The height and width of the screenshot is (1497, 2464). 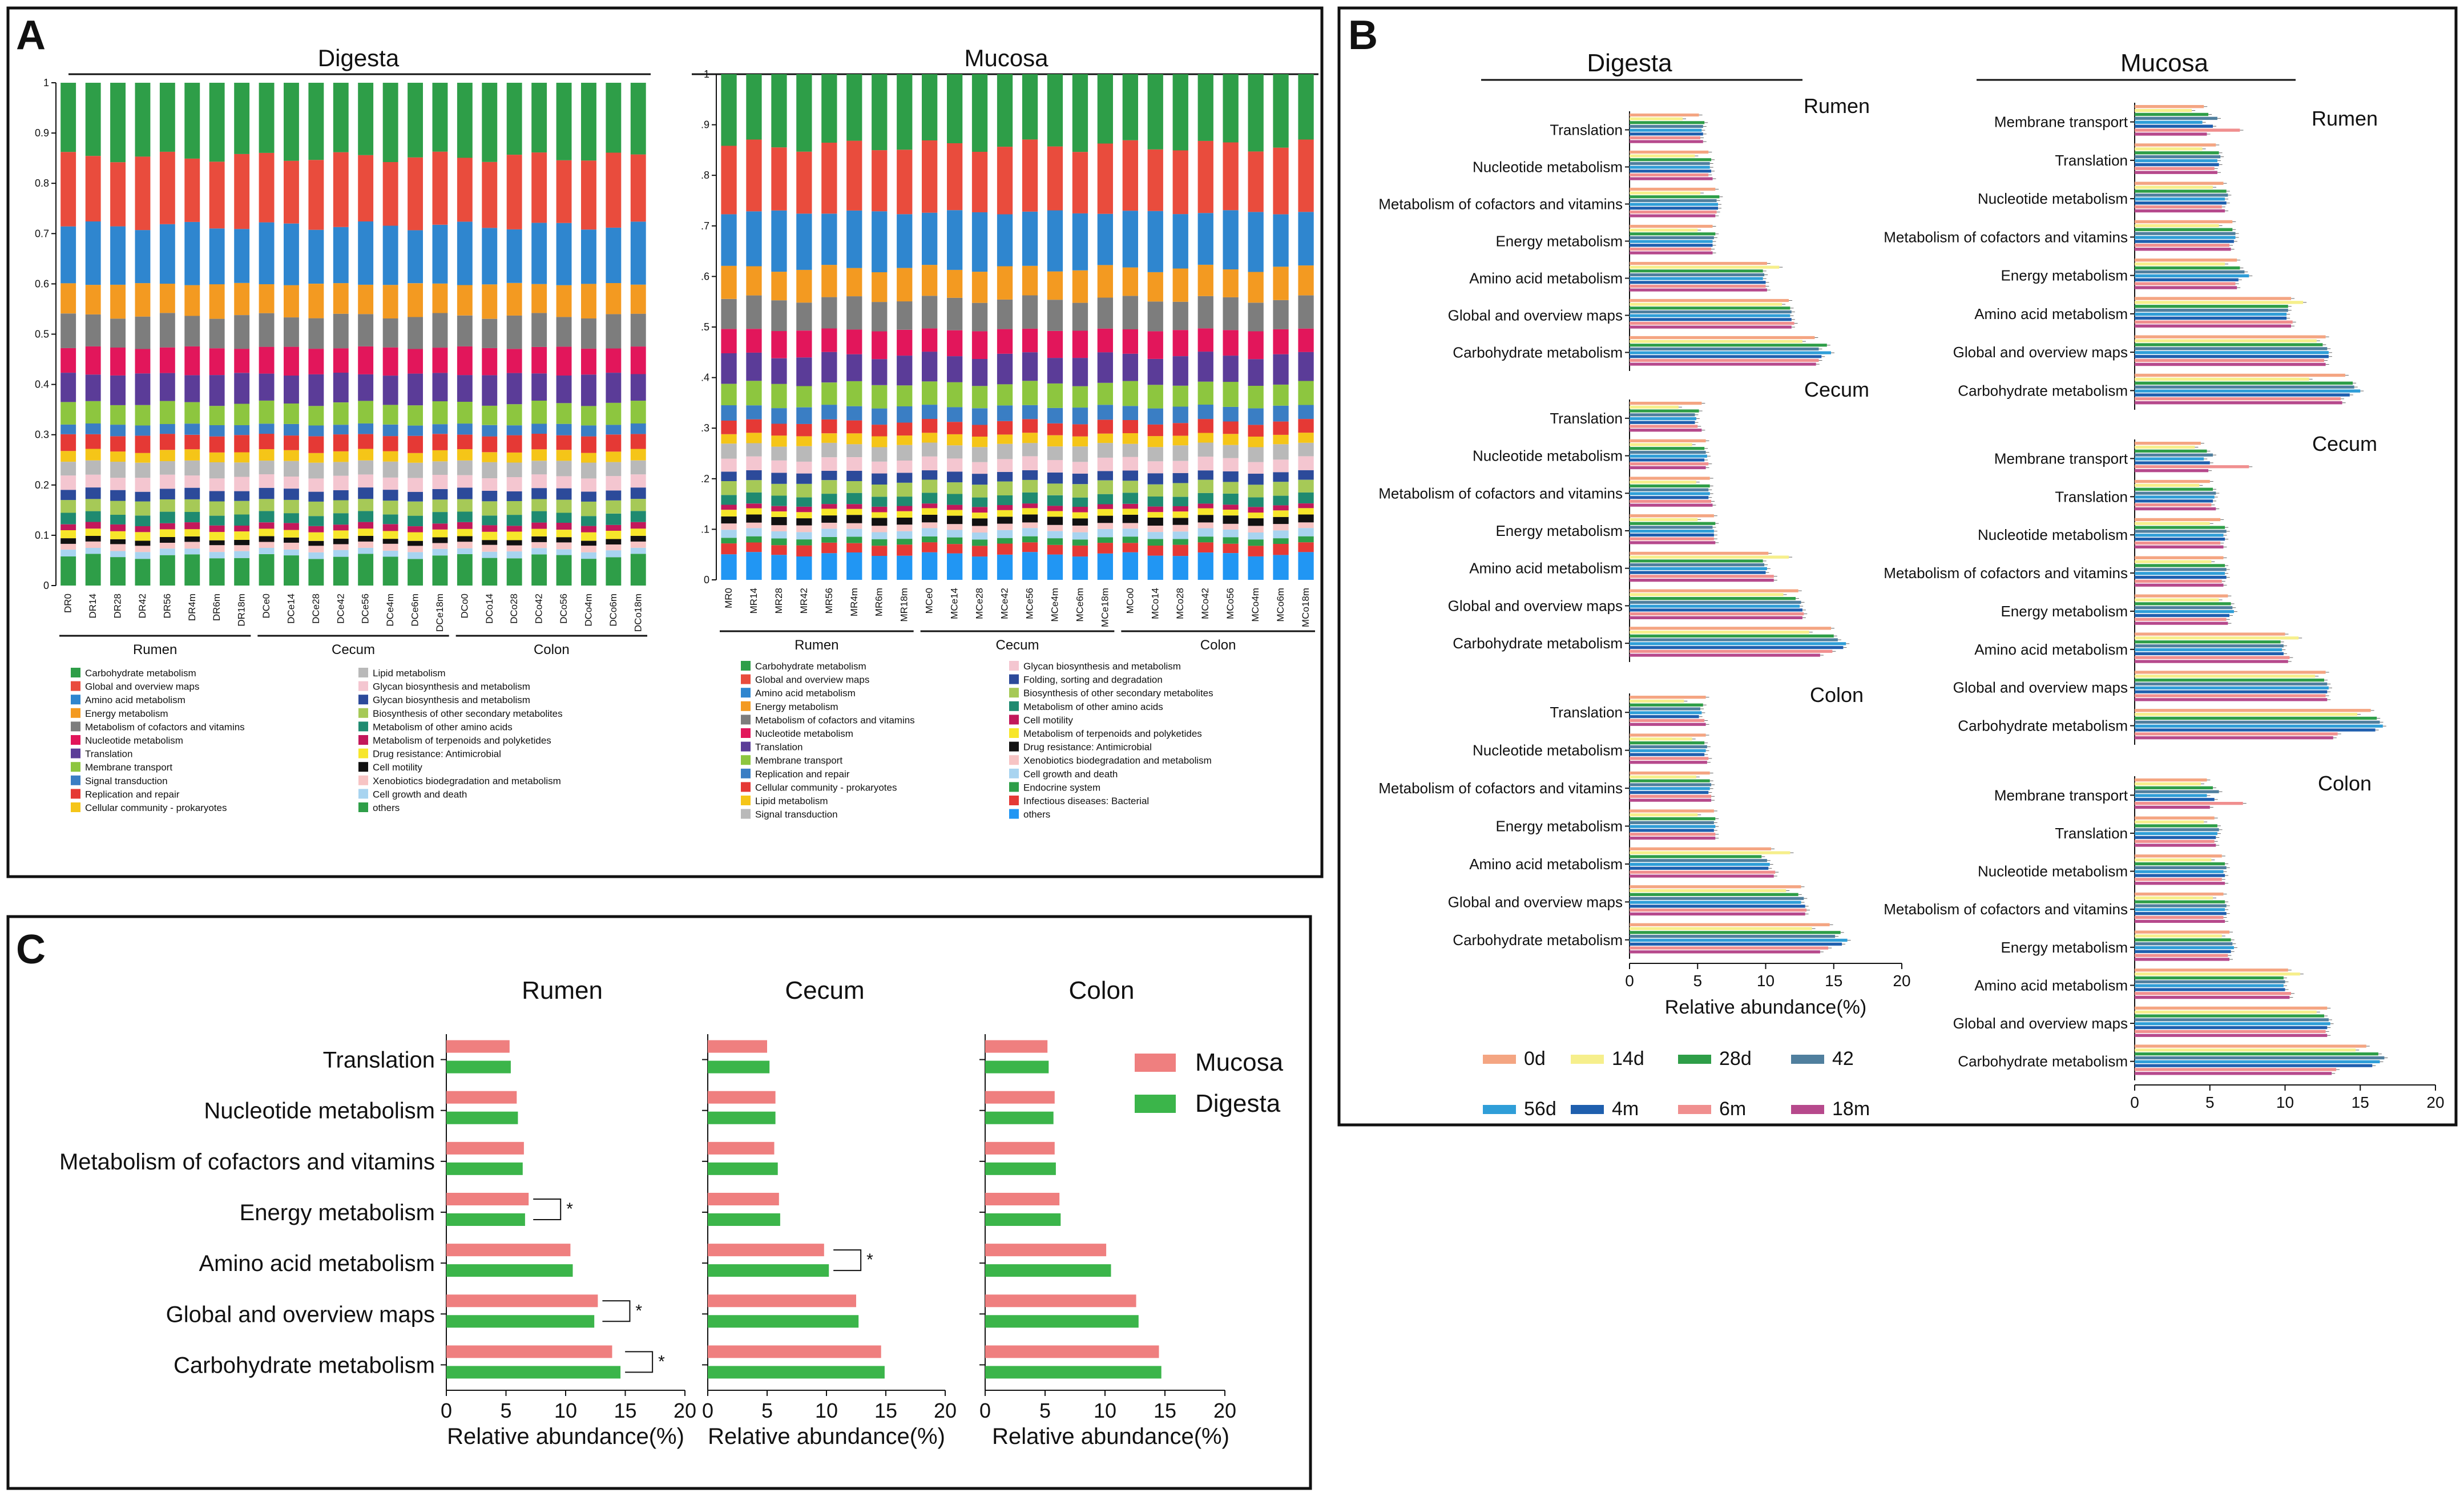 I want to click on panel-b-site-title: Cecum, so click(x=1836, y=389).